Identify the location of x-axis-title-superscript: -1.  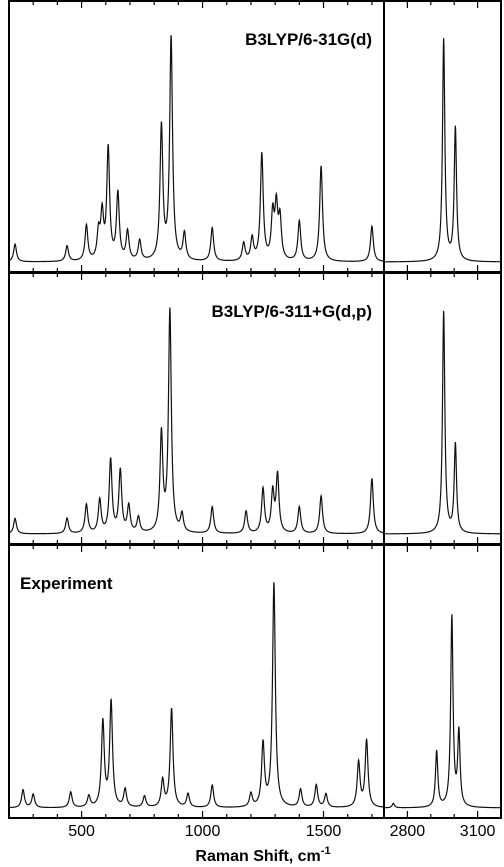
(326, 851).